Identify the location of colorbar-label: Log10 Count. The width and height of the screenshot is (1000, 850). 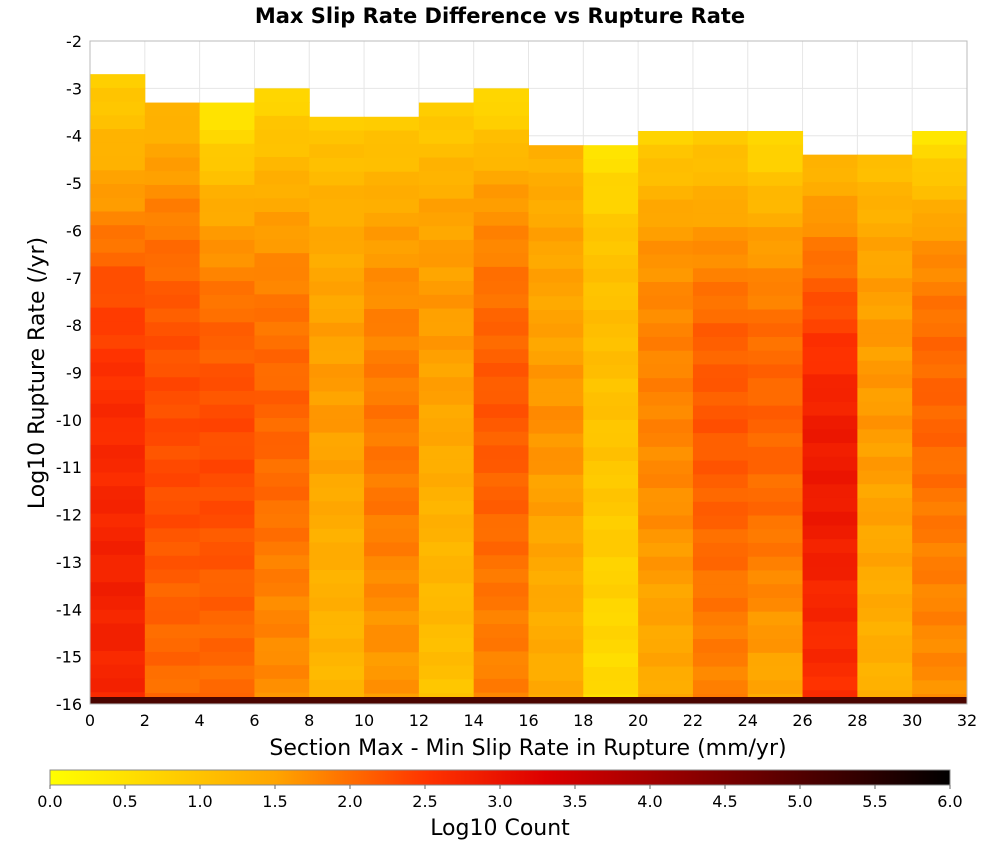
(500, 828).